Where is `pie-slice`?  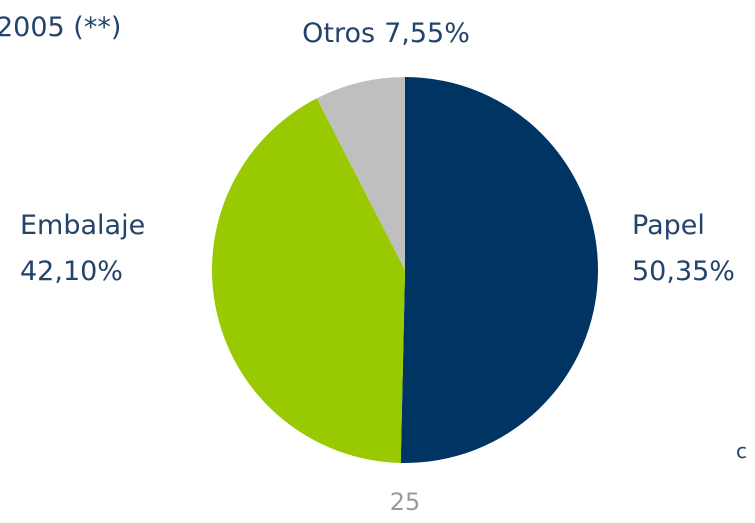 pie-slice is located at coordinates (360, 173).